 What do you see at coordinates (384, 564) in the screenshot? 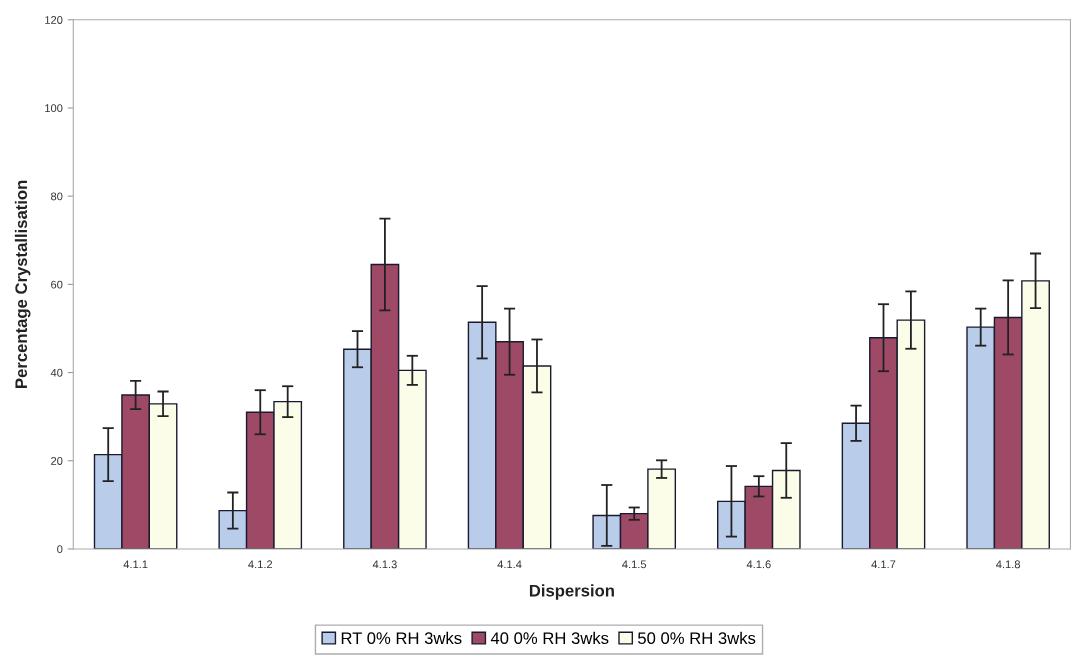
I see `x-tick-label: 4.1.3` at bounding box center [384, 564].